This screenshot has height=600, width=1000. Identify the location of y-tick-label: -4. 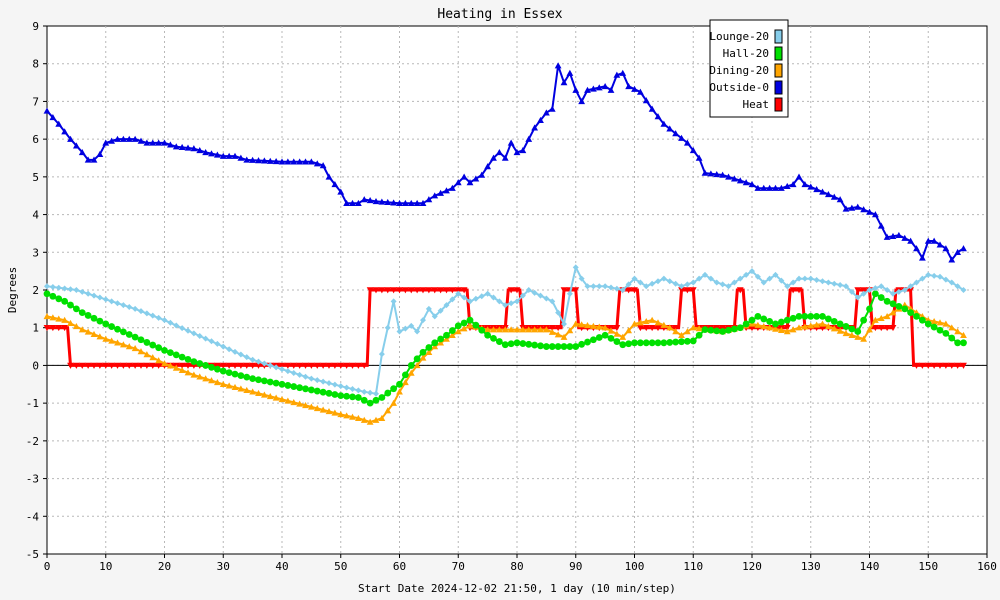
(33, 516).